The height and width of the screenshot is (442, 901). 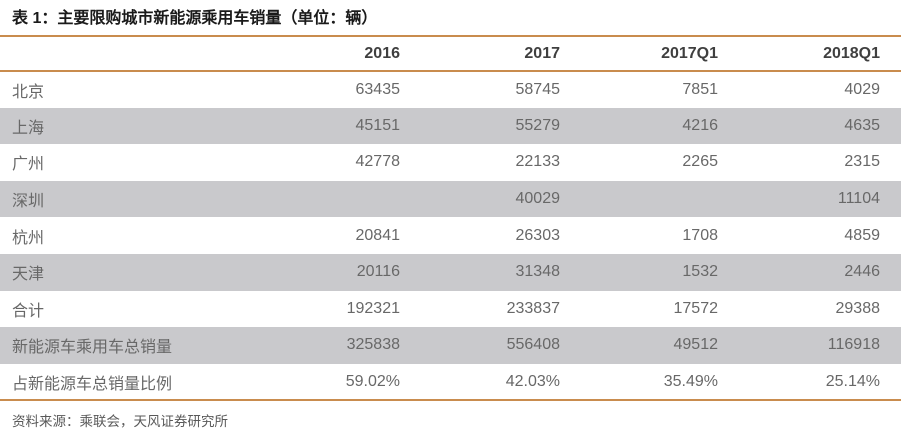 I want to click on column-header-2016: 2016, so click(x=320, y=54).